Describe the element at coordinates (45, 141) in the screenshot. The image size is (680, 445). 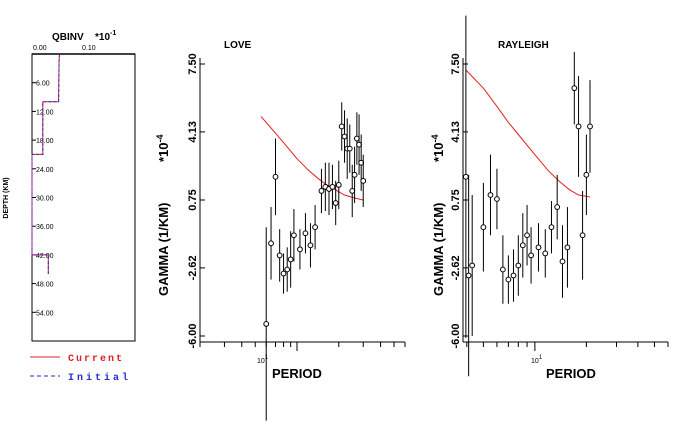
I see `qbinv-y-tick-label: 18.00` at that location.